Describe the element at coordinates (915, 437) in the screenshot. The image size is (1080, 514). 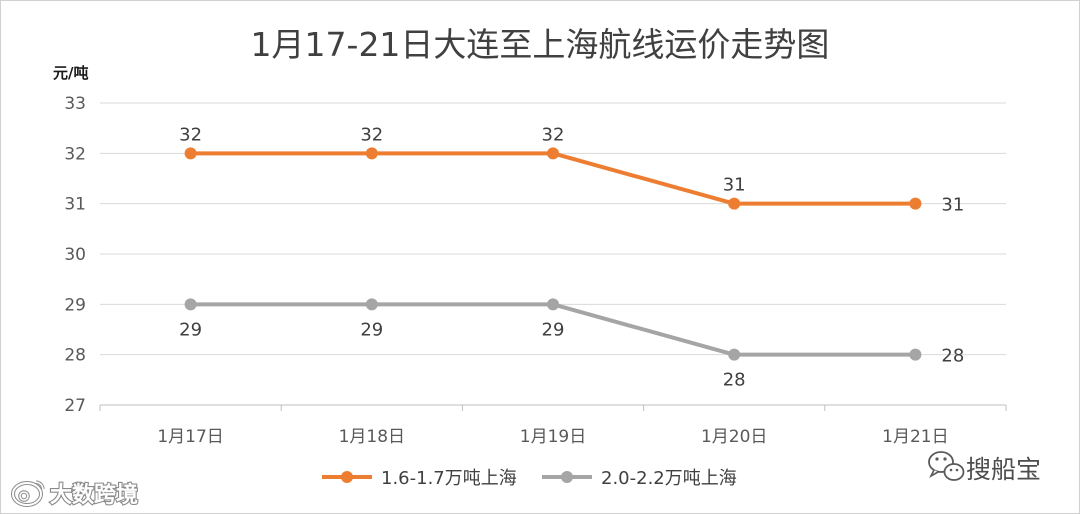
I see `x-tick-label: 1月21日` at that location.